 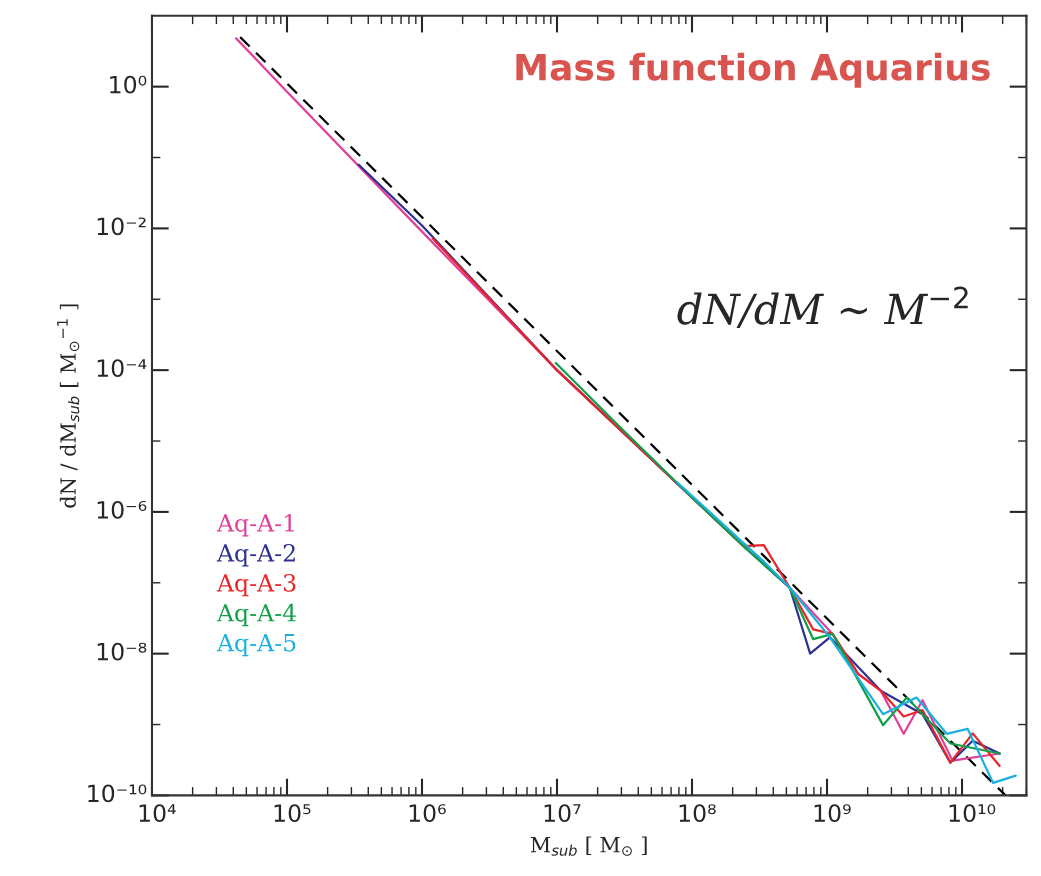 What do you see at coordinates (753, 70) in the screenshot?
I see `text: Mass function Aquarius` at bounding box center [753, 70].